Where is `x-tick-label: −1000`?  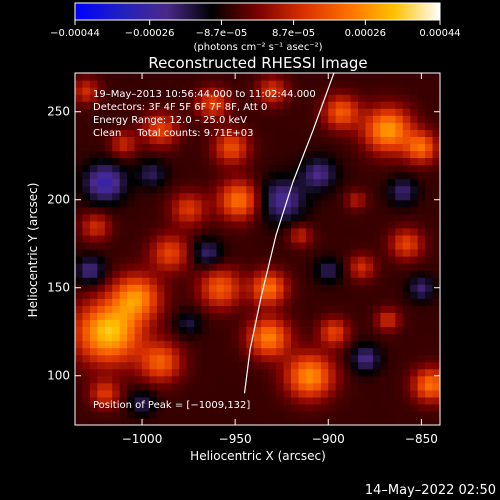
x-tick-label: −1000 is located at coordinates (142, 439).